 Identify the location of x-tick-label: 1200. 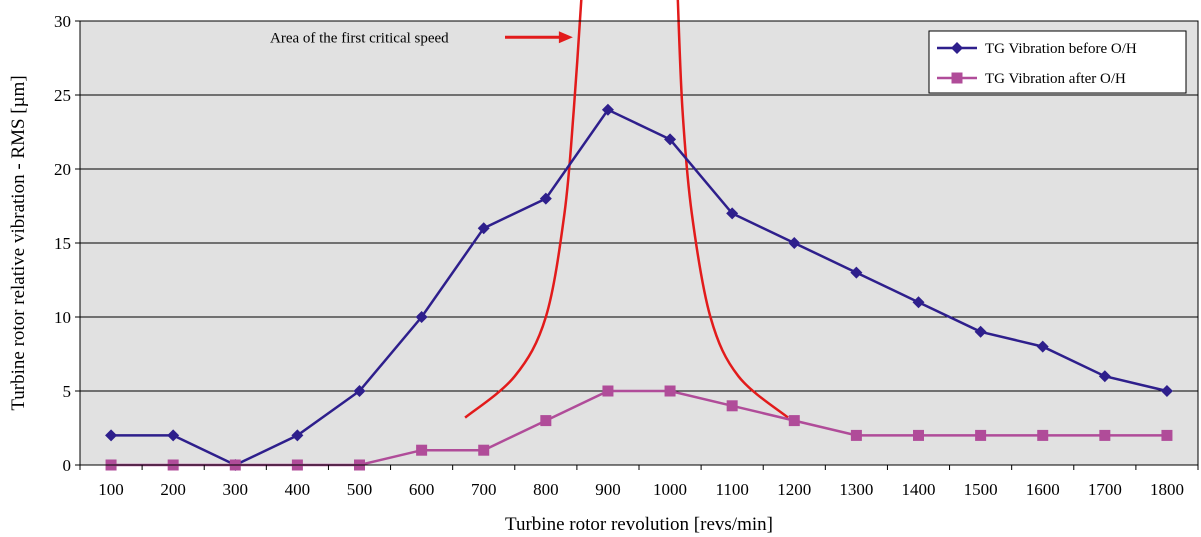
(794, 489).